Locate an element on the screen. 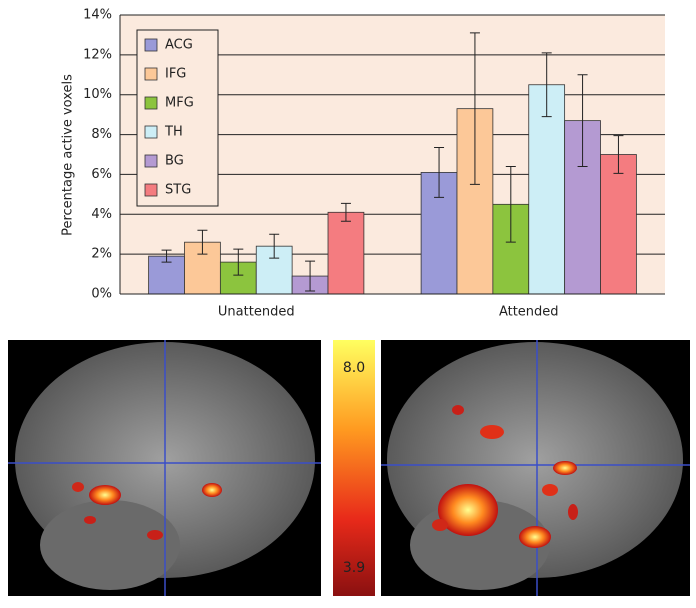  y-tick-label: 10% is located at coordinates (97, 94).